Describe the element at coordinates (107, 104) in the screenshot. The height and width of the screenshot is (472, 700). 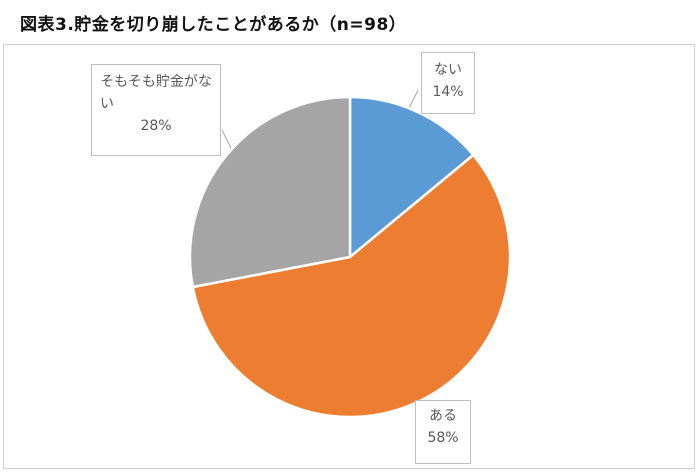
I see `callout-sonomo-label-2: い` at that location.